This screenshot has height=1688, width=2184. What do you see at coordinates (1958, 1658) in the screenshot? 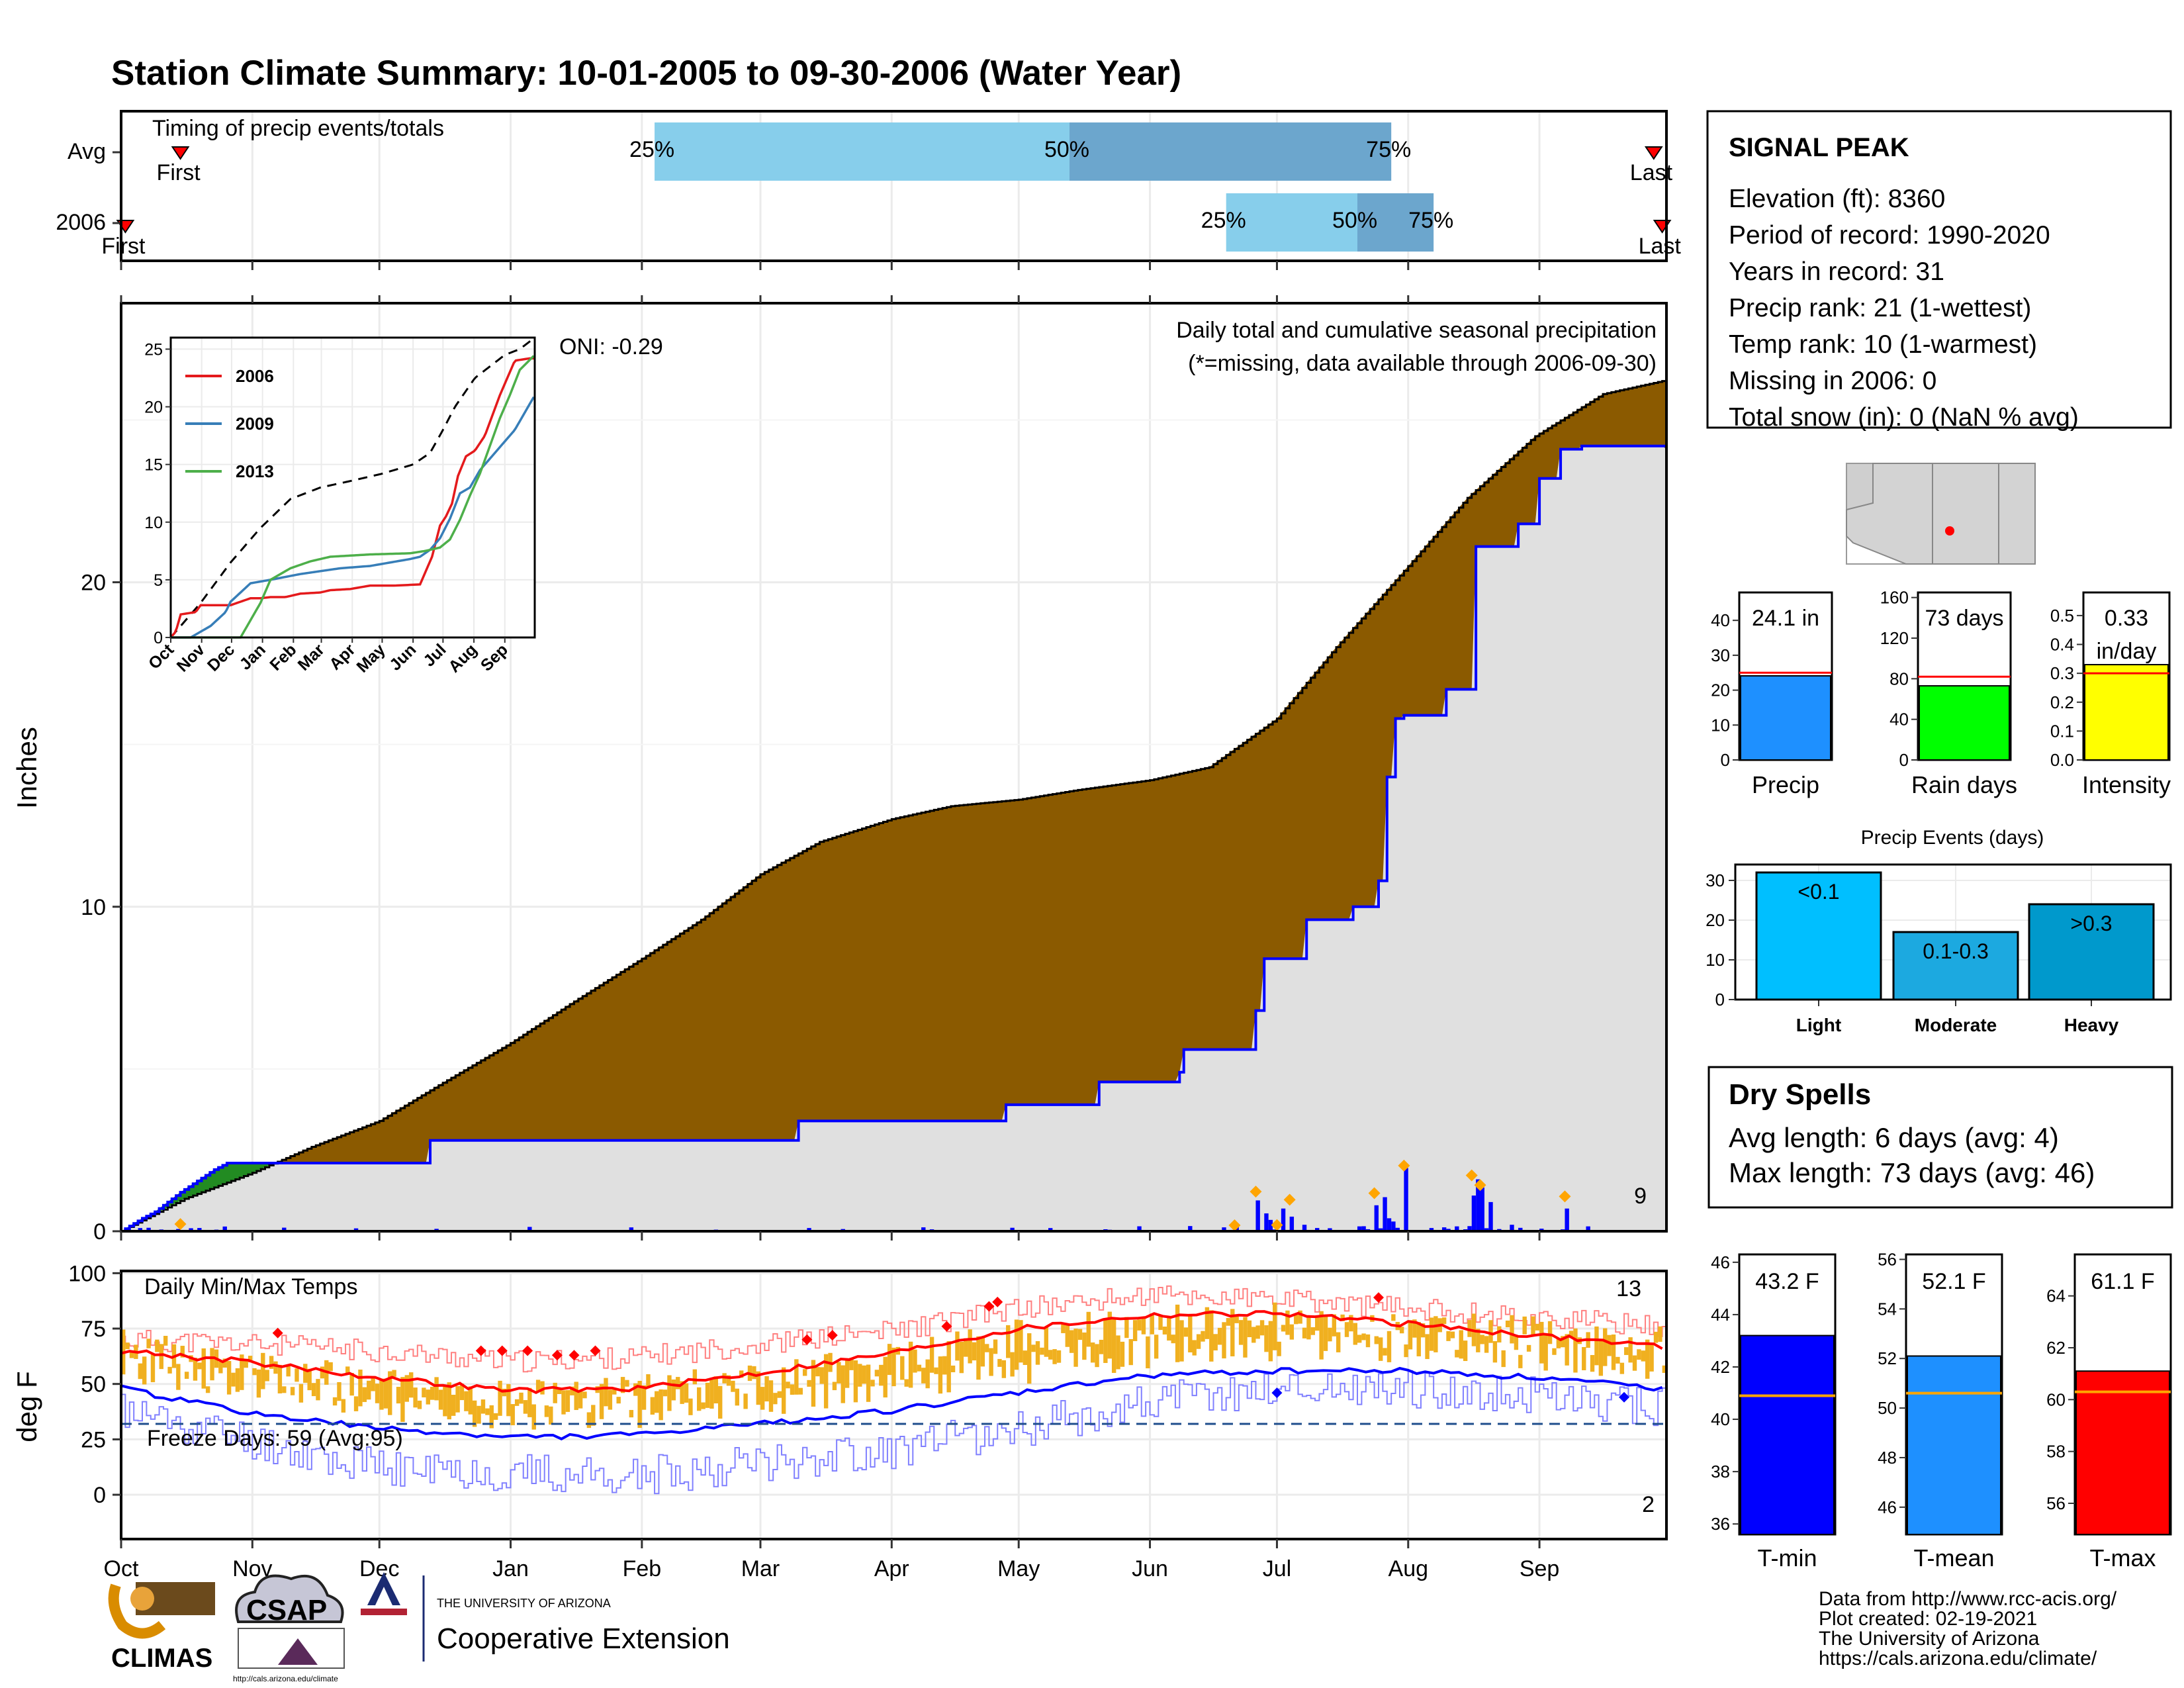
I see `credit-line: https://cals.arizona.edu/climate/` at bounding box center [1958, 1658].